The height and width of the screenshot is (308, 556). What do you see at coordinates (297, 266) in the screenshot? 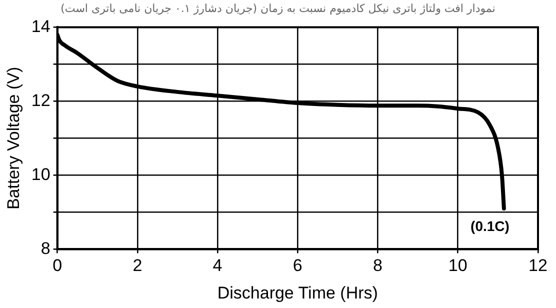
I see `x-tick-label: 6` at bounding box center [297, 266].